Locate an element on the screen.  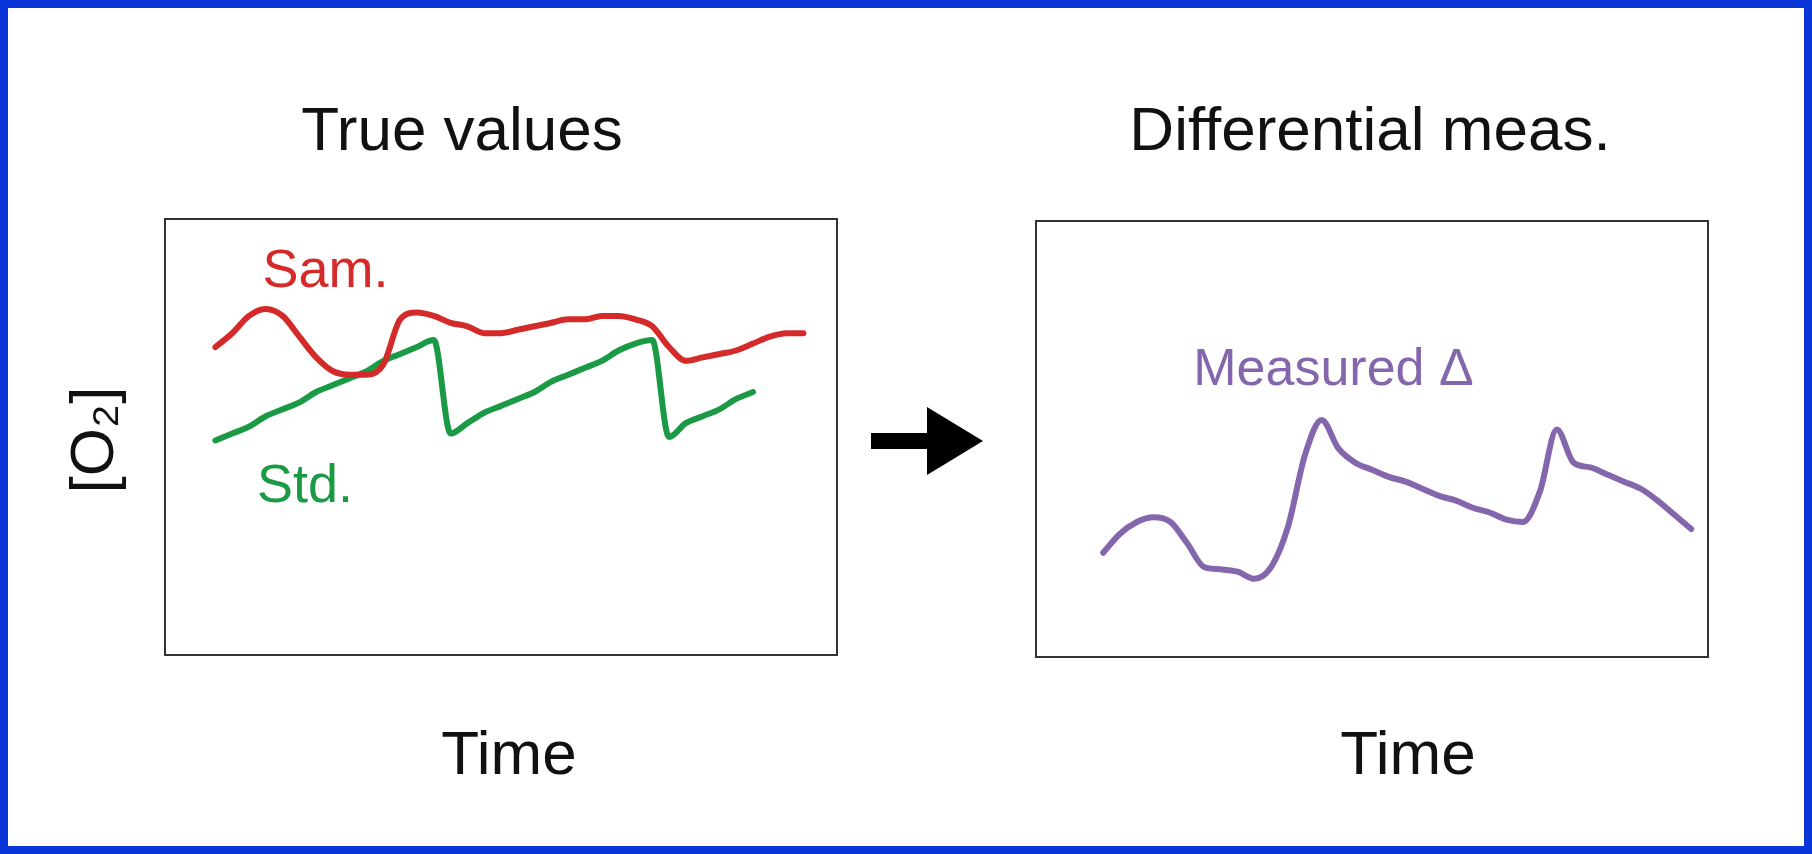
series-label: Measured Δ is located at coordinates (1333, 366).